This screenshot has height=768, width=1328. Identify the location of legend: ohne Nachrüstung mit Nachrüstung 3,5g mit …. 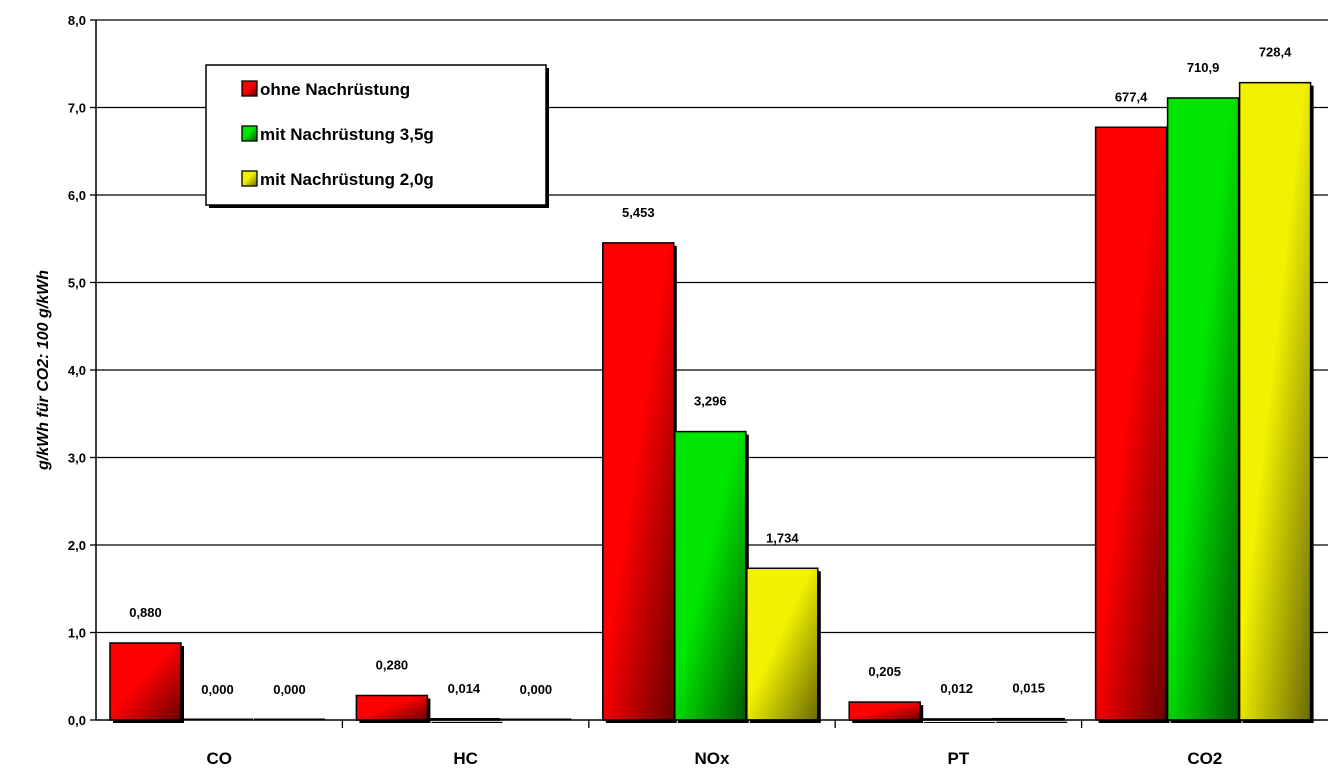
(377, 136).